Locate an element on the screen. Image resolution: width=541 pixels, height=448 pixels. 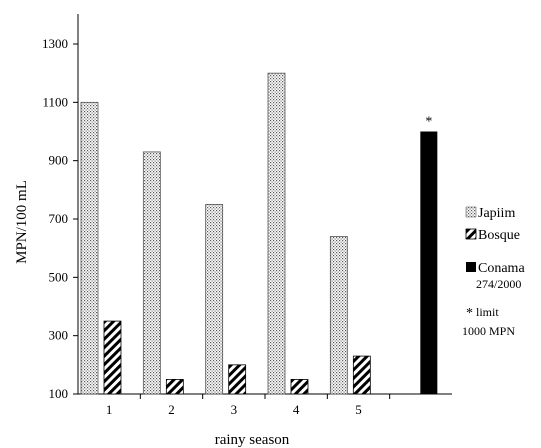
y-tick-label: 700 is located at coordinates (59, 218).